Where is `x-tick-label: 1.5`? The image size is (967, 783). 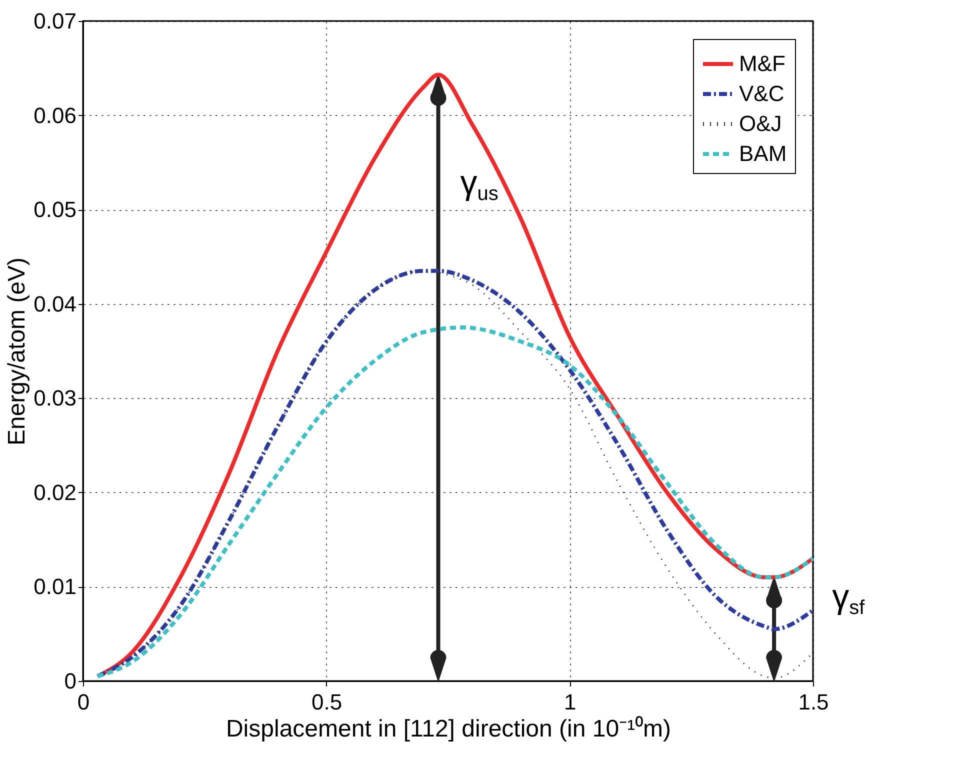
x-tick-label: 1.5 is located at coordinates (813, 702).